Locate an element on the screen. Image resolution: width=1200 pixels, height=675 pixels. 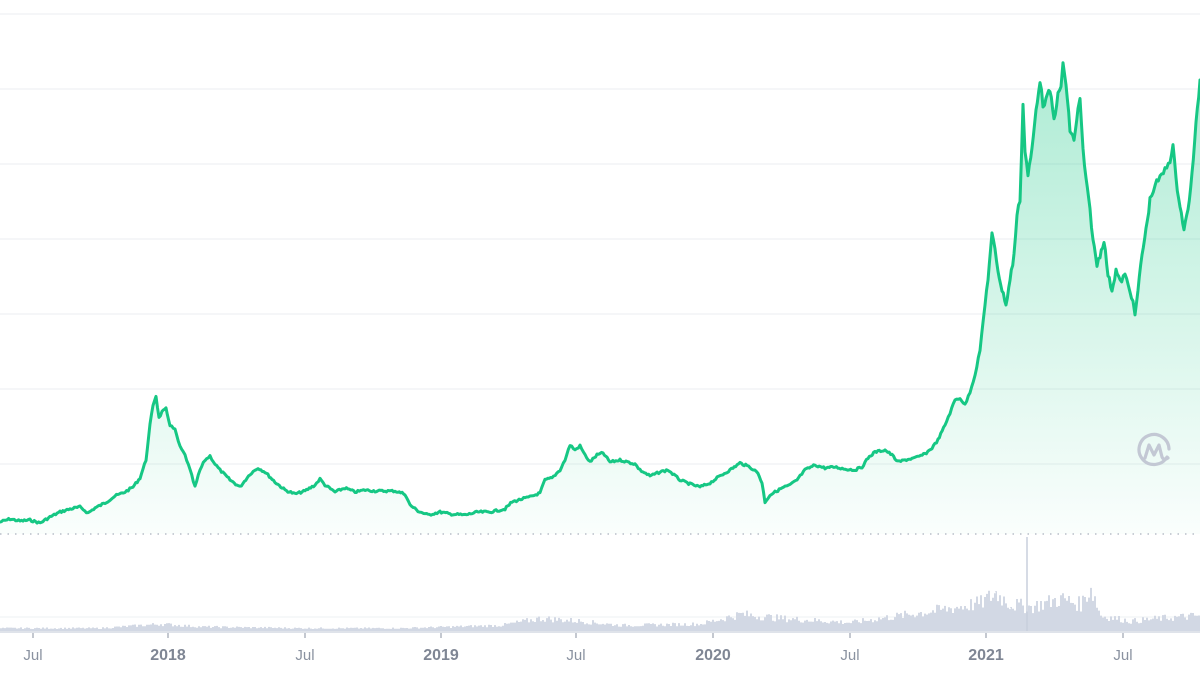
x-axis-label: 2018 is located at coordinates (168, 655).